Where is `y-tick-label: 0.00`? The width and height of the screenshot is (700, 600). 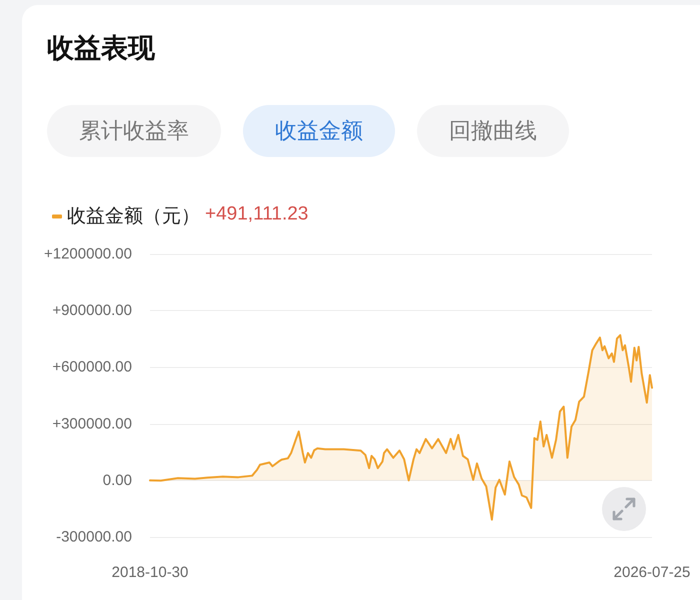
y-tick-label: 0.00 is located at coordinates (117, 480).